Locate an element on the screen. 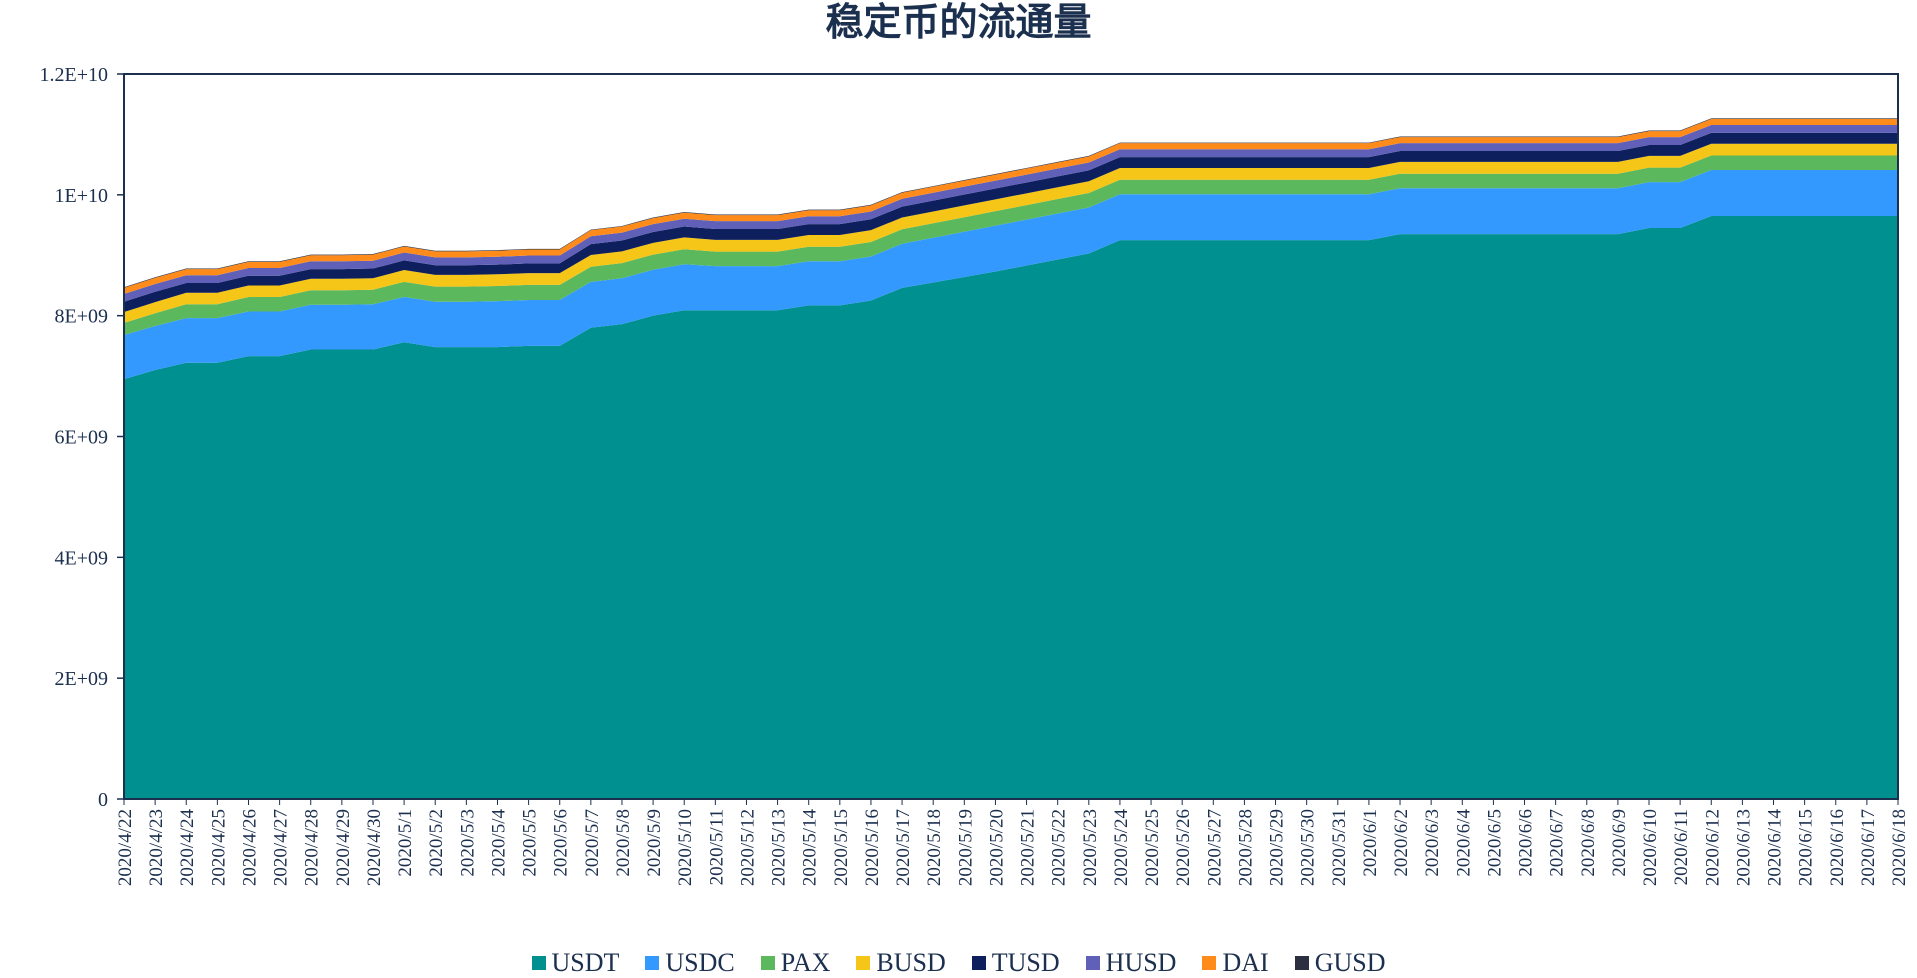 The width and height of the screenshot is (1917, 978). x-tick-label: 2020/5/14 is located at coordinates (810, 848).